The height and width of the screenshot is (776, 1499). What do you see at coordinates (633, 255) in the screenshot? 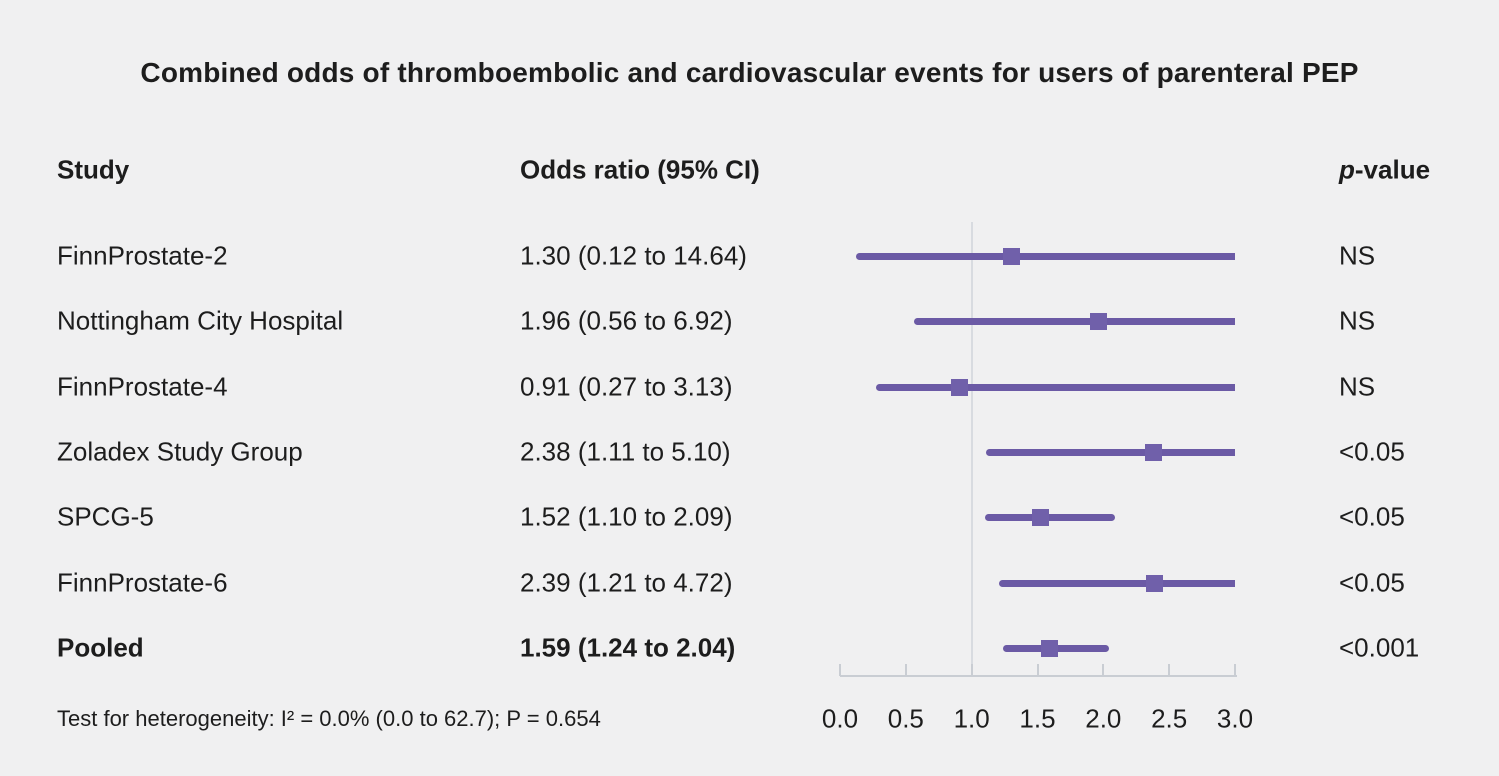
I see `odds-ratio-label: 1.30 (0.12 to 14.64)` at bounding box center [633, 255].